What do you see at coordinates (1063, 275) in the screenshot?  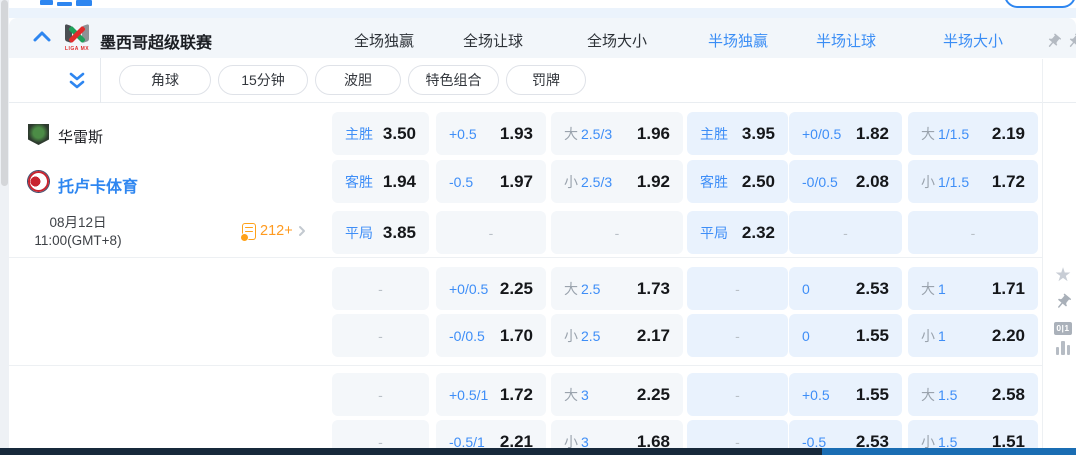 I see `favorite-star-icon: ★` at bounding box center [1063, 275].